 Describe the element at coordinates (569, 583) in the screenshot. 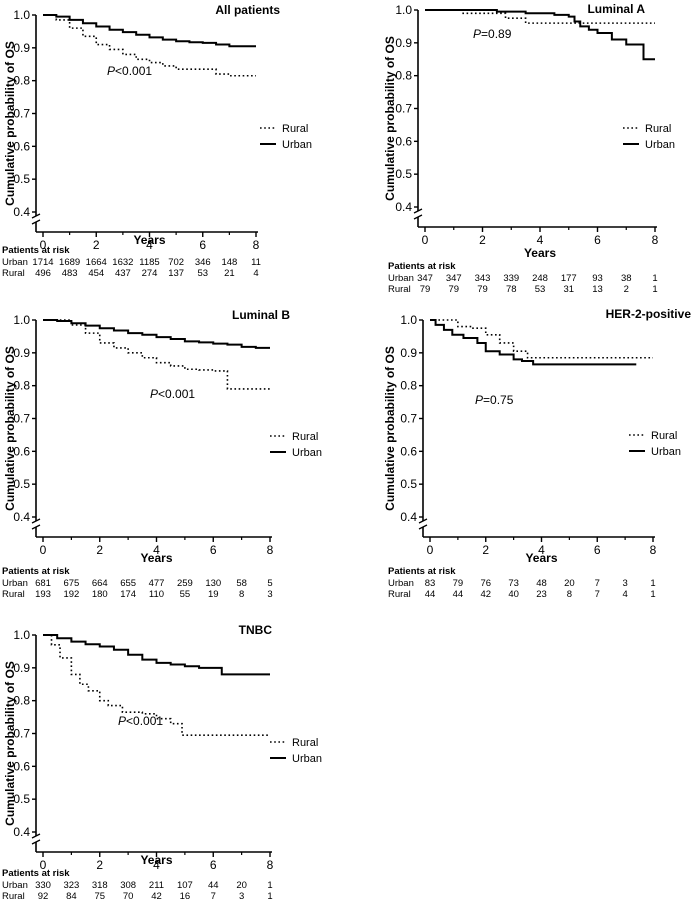

I see `risk-cell: 20` at that location.